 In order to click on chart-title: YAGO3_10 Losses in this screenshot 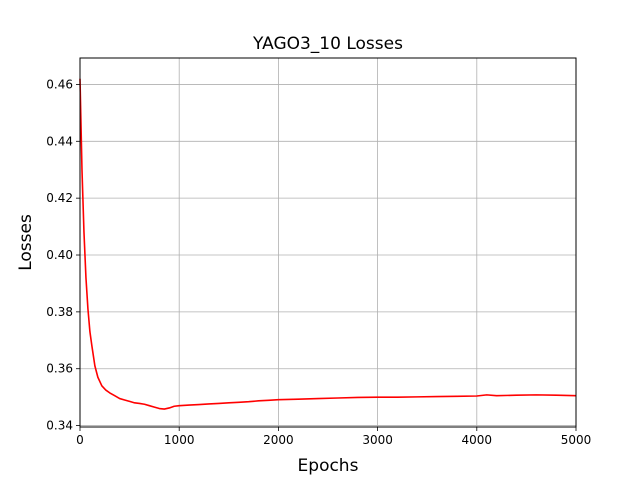, I will do `click(327, 44)`.